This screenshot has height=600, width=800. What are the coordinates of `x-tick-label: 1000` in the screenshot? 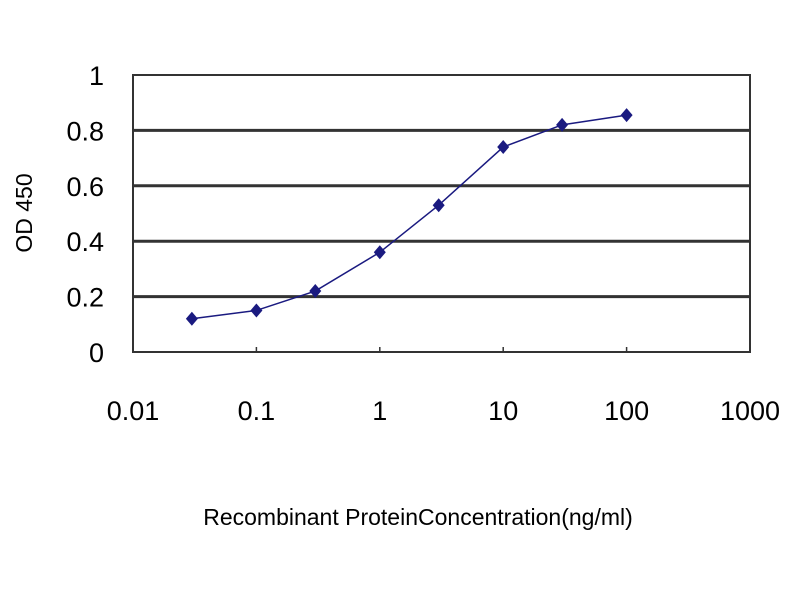 It's located at (750, 411).